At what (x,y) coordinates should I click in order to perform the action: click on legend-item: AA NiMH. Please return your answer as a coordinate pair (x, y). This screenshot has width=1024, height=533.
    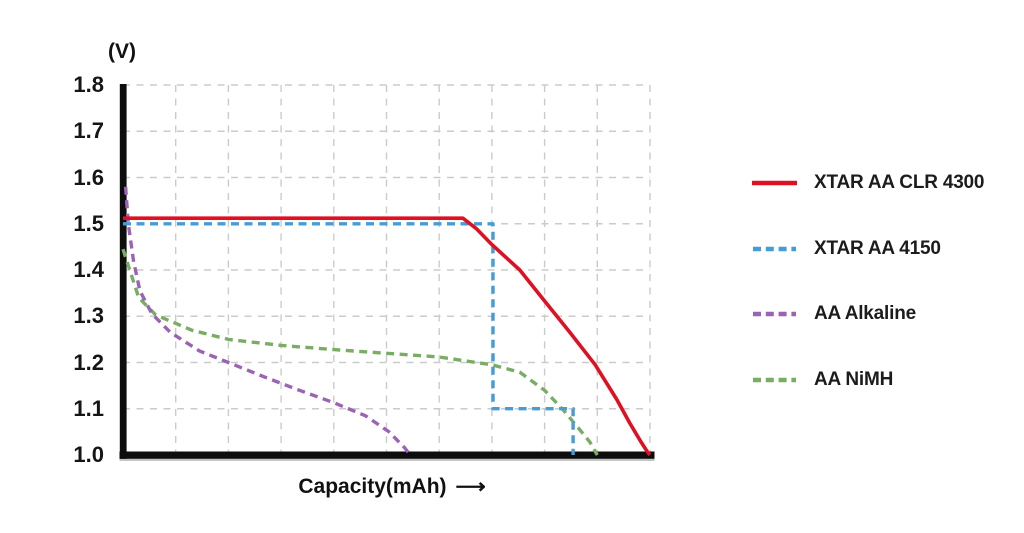
    Looking at the image, I should click on (822, 380).